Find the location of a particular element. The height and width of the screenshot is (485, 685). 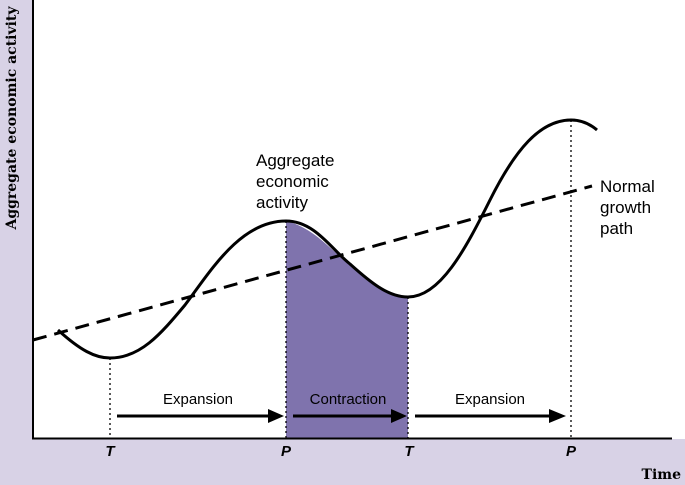

trend-annotation-line-3: path is located at coordinates (617, 228).